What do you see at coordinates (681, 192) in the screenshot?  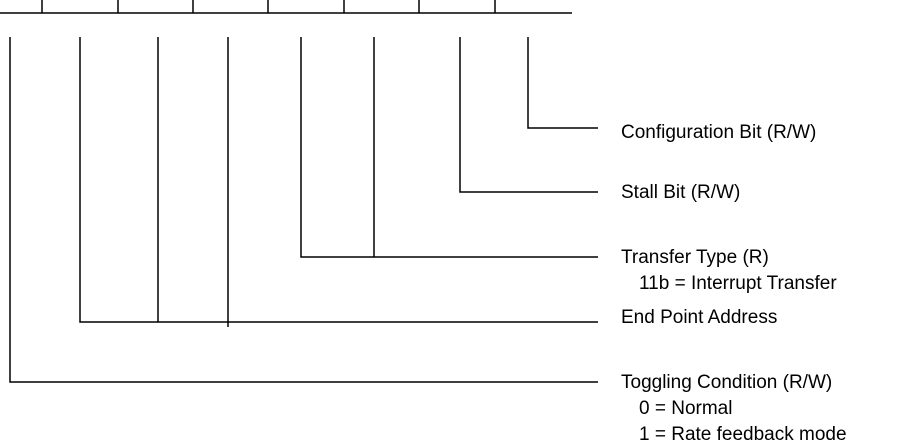 I see `stall-bit-label: Stall Bit (R/W)` at bounding box center [681, 192].